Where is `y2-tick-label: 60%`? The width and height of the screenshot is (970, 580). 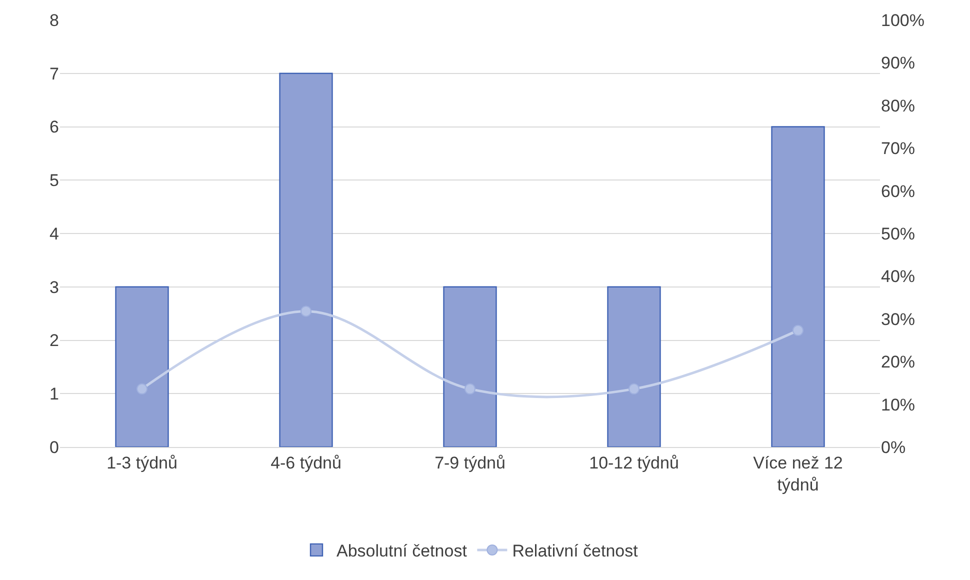 y2-tick-label: 60% is located at coordinates (898, 191).